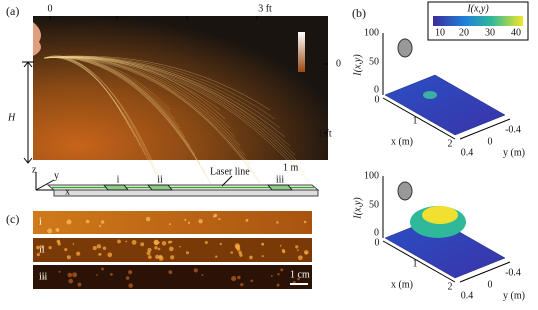 This screenshot has height=310, width=538. I want to click on surface-base, so click(445, 105).